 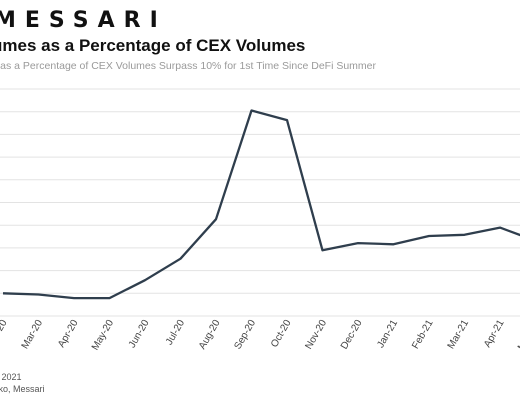 I want to click on x-tick-label: Sep-20, so click(x=245, y=335).